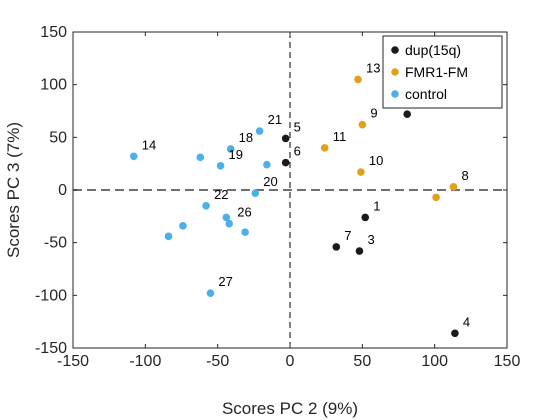 The width and height of the screenshot is (560, 420). I want to click on point-label: 20, so click(270, 181).